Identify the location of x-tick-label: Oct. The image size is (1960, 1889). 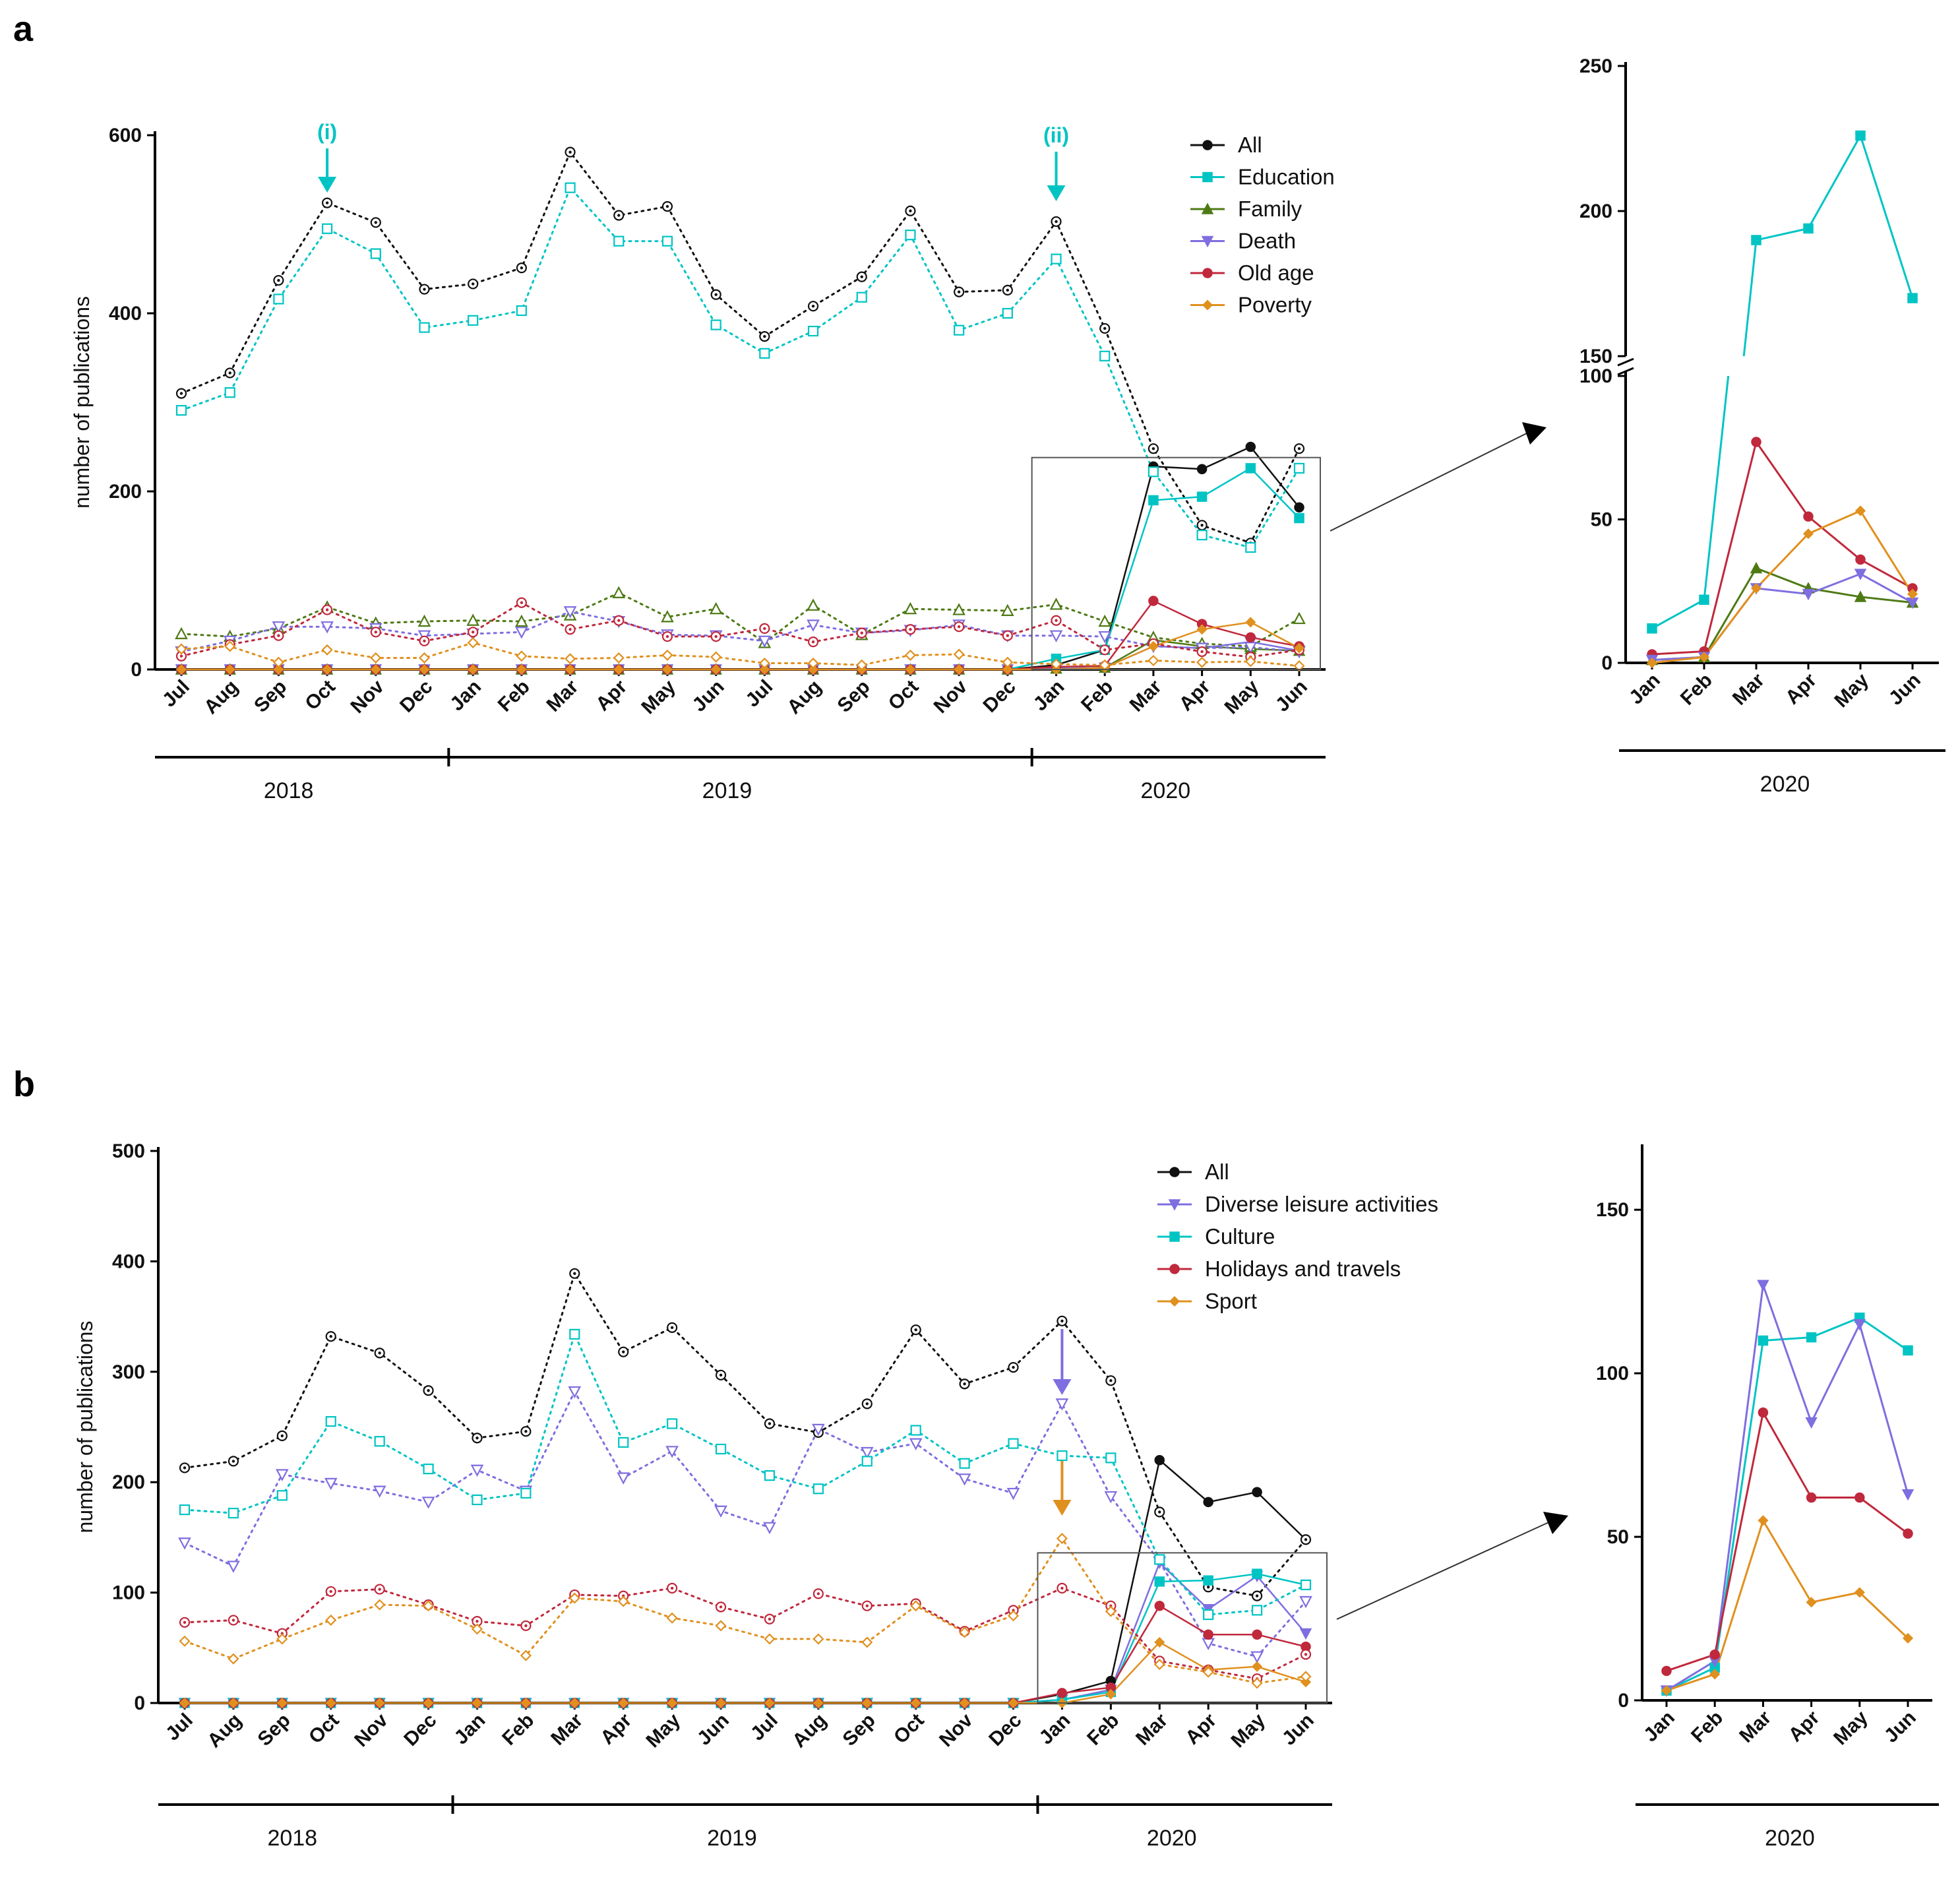
(320, 695).